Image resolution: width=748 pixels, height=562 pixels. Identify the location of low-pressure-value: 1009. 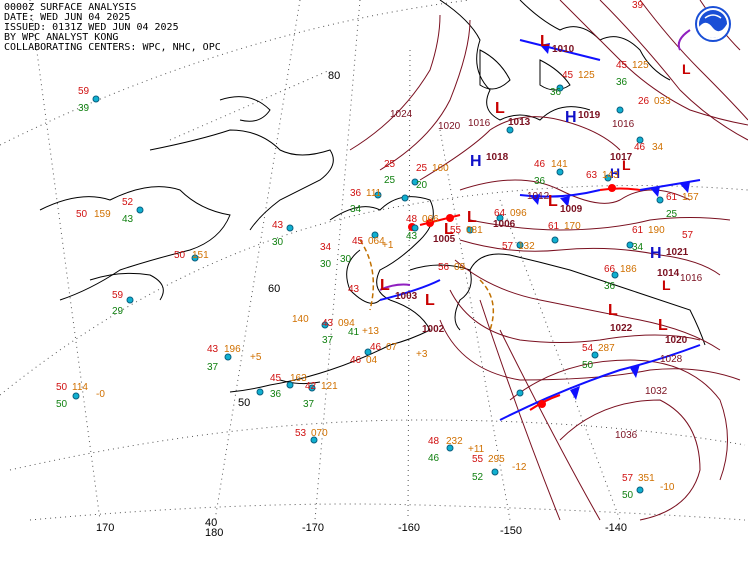
(571, 209).